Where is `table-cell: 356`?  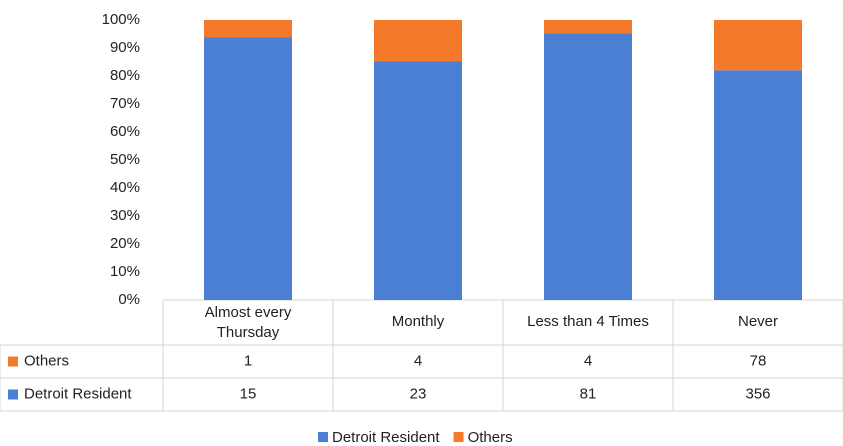 table-cell: 356 is located at coordinates (757, 393).